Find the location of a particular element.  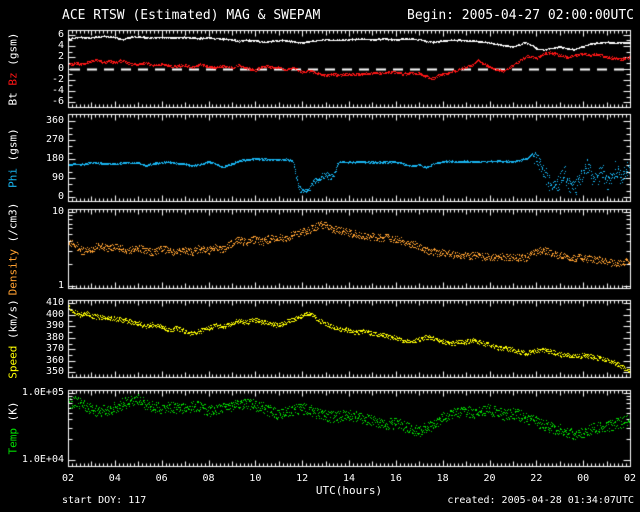

panel-axis-label-part: Bz is located at coordinates (13, 75).